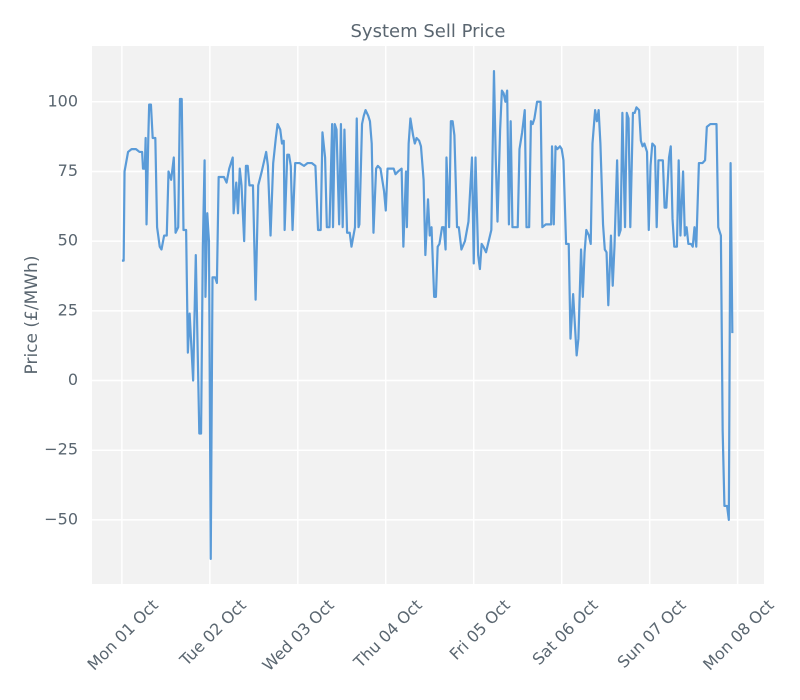  I want to click on x-tick-label: Fri 05 Oct, so click(480, 630).